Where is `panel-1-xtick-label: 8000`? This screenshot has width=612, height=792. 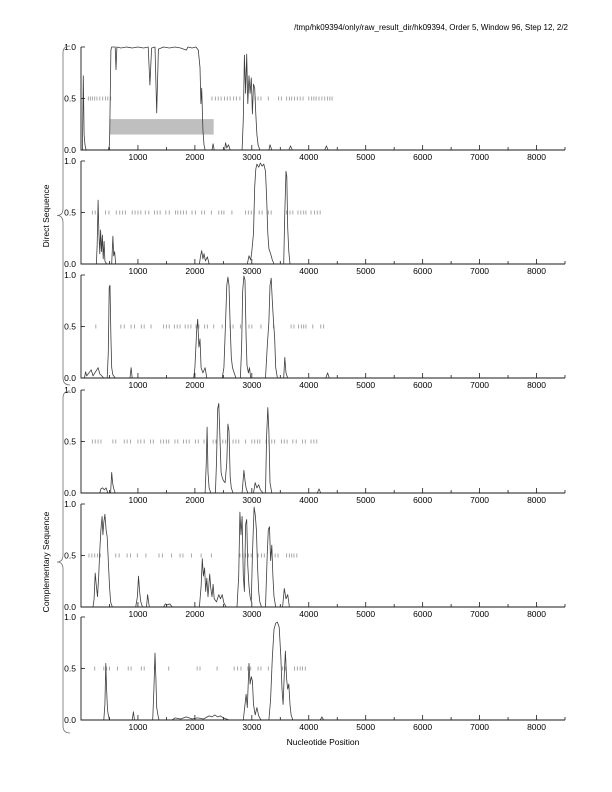 panel-1-xtick-label: 8000 is located at coordinates (536, 157).